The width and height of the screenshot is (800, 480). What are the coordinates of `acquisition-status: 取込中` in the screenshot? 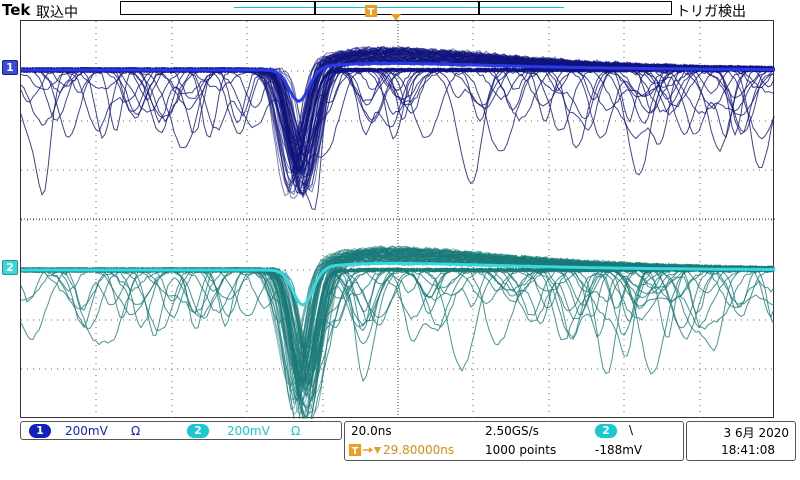 It's located at (57, 13).